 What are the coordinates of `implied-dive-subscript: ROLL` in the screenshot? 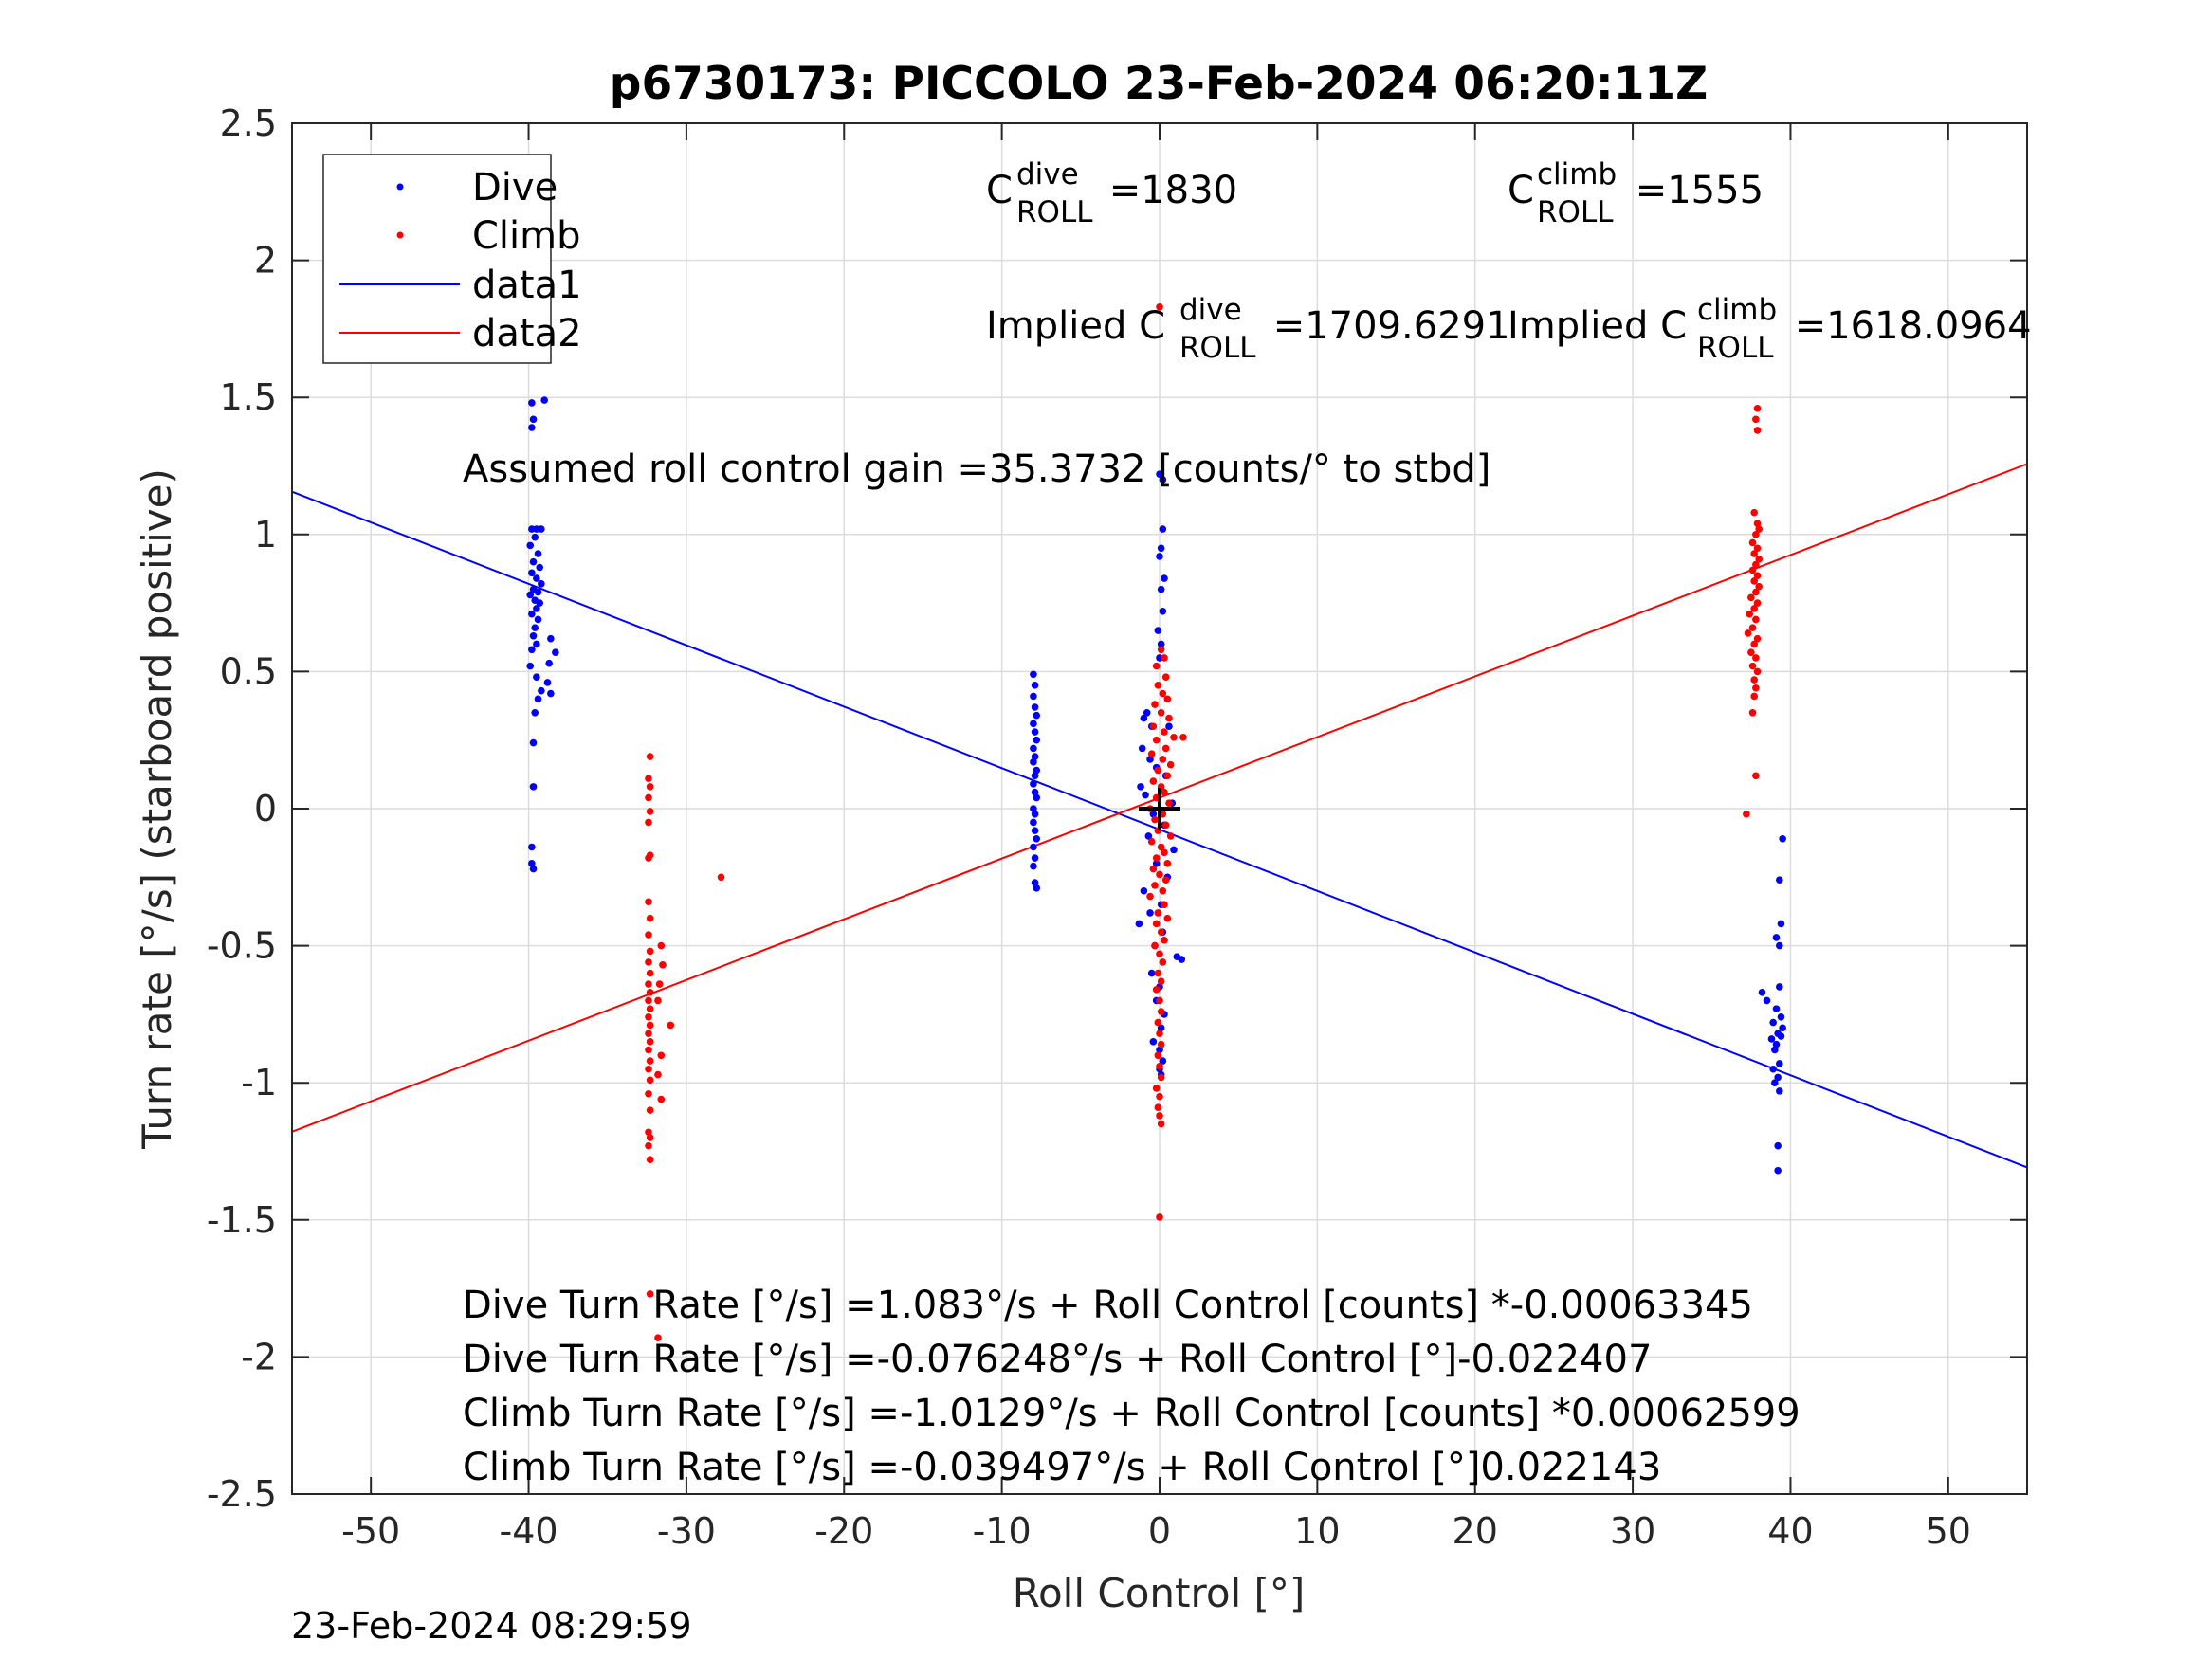 It's located at (1217, 348).